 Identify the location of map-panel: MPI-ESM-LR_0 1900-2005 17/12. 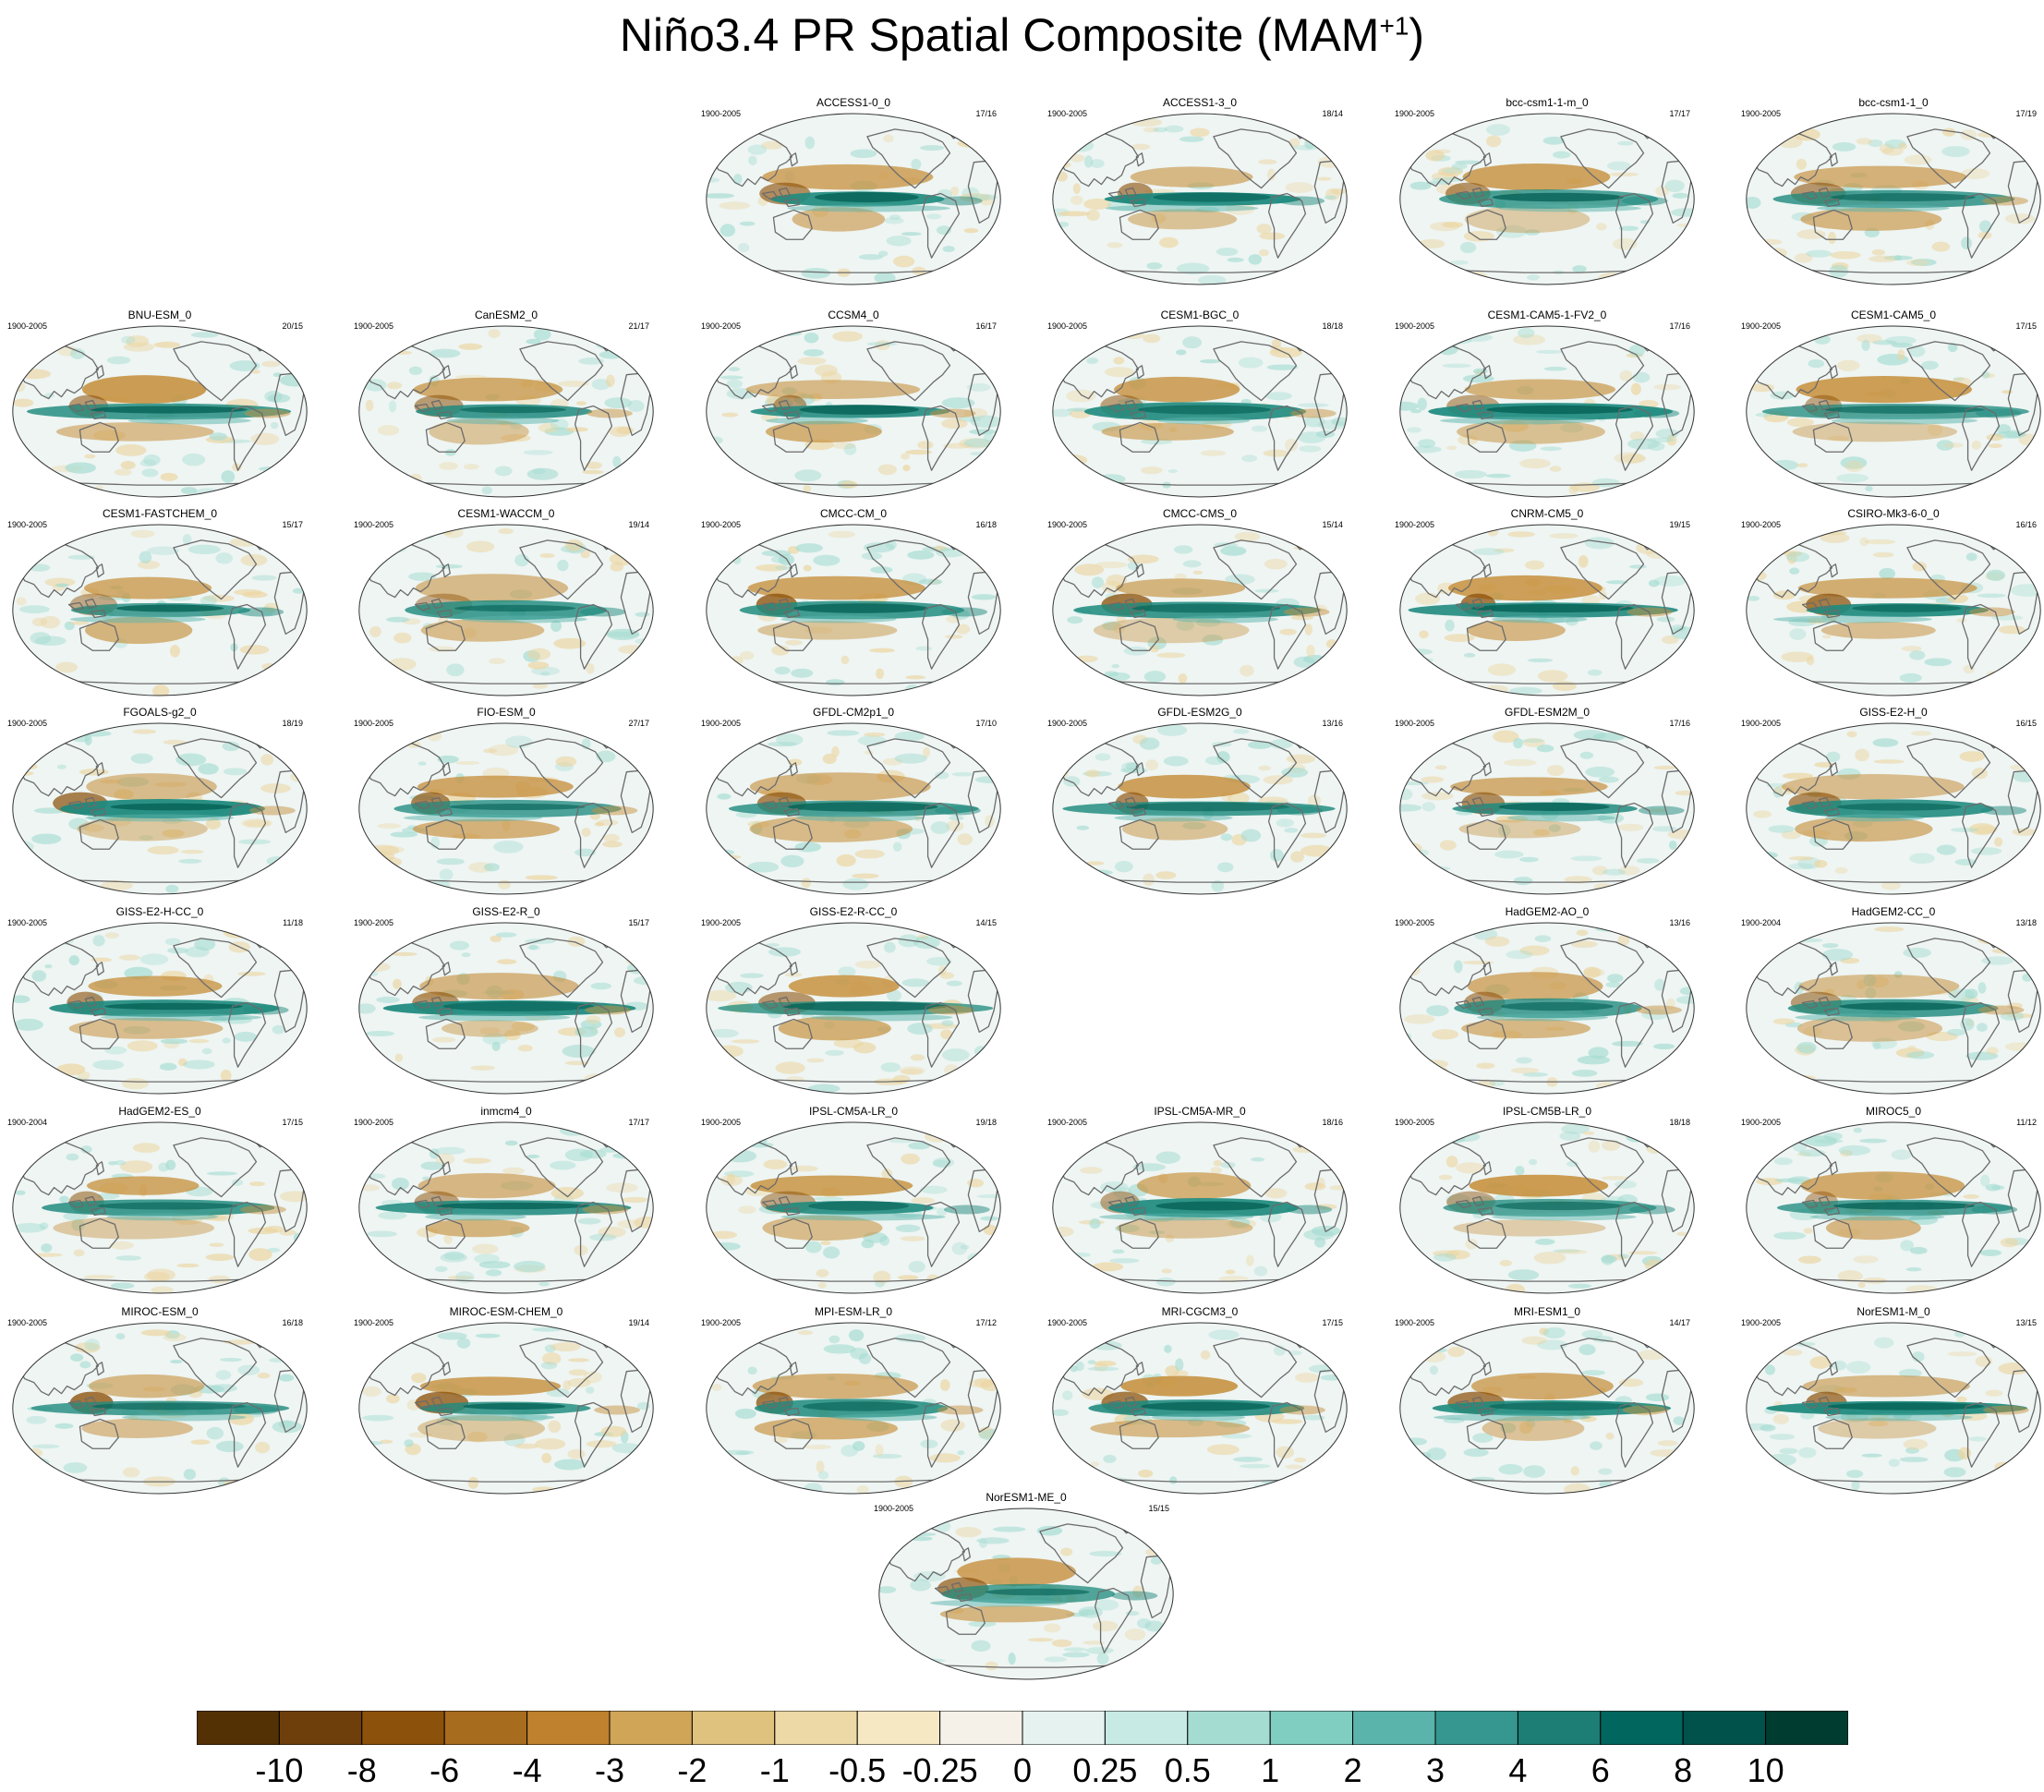
(854, 1402).